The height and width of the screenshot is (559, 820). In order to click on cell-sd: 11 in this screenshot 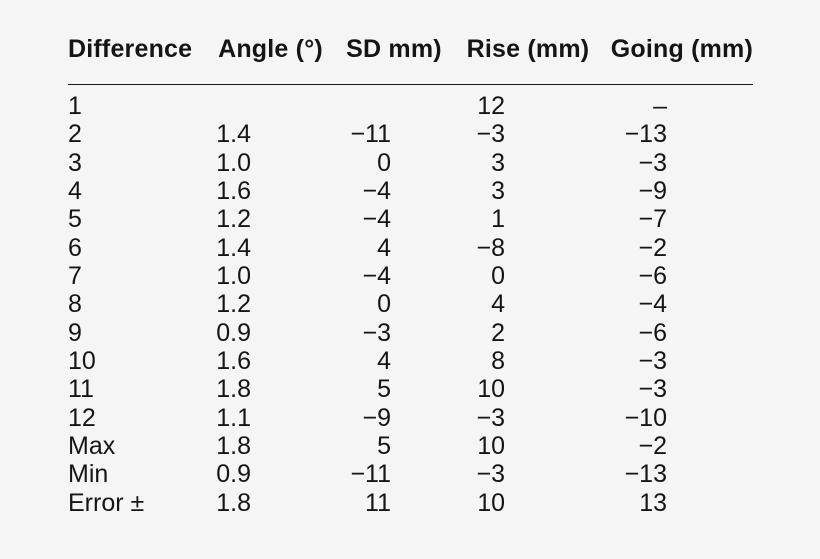, I will do `click(378, 502)`.